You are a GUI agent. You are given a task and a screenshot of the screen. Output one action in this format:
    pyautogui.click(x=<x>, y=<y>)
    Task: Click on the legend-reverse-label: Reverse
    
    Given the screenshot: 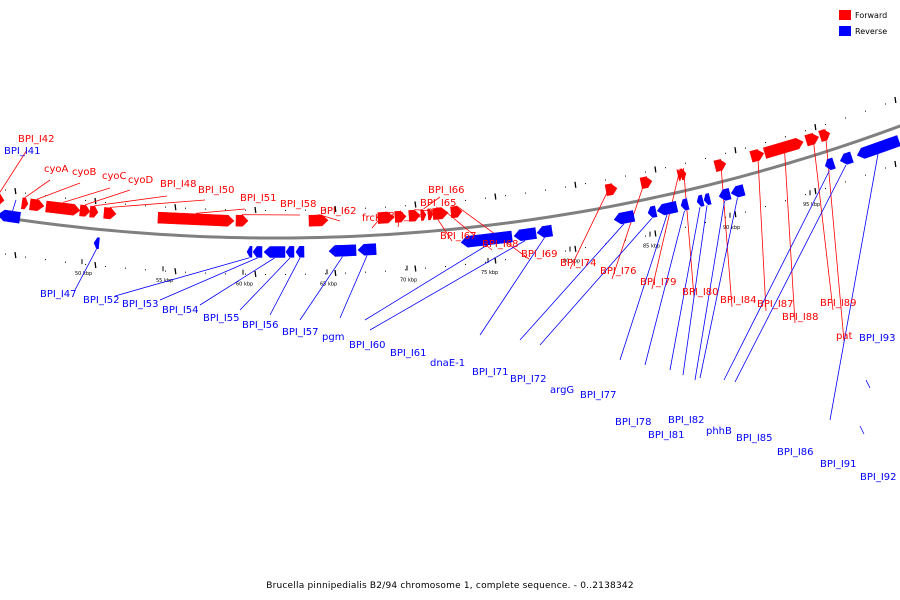 What is the action you would take?
    pyautogui.click(x=871, y=31)
    